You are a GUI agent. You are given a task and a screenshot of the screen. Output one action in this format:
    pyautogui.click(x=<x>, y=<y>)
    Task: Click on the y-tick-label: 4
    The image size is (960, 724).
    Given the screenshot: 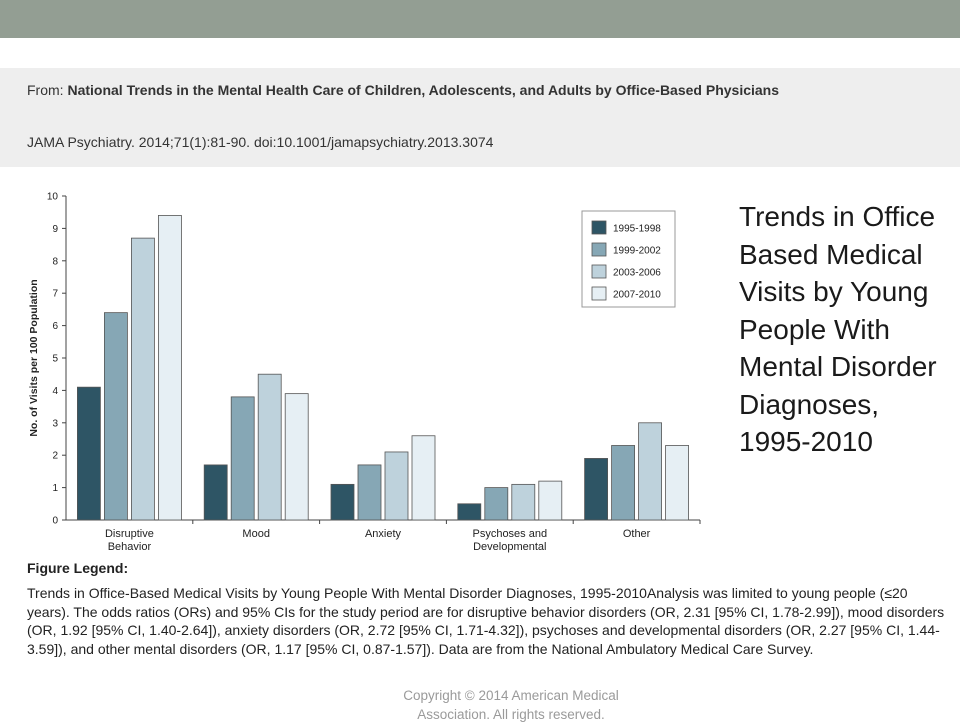 What is the action you would take?
    pyautogui.click(x=55, y=391)
    